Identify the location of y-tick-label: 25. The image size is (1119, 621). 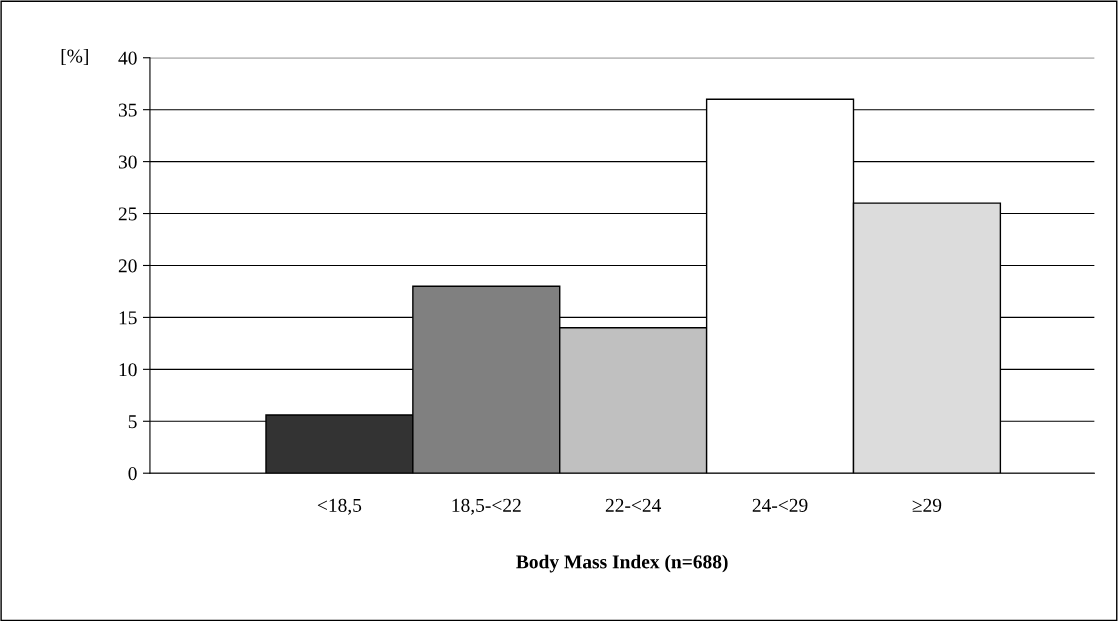
(127, 214).